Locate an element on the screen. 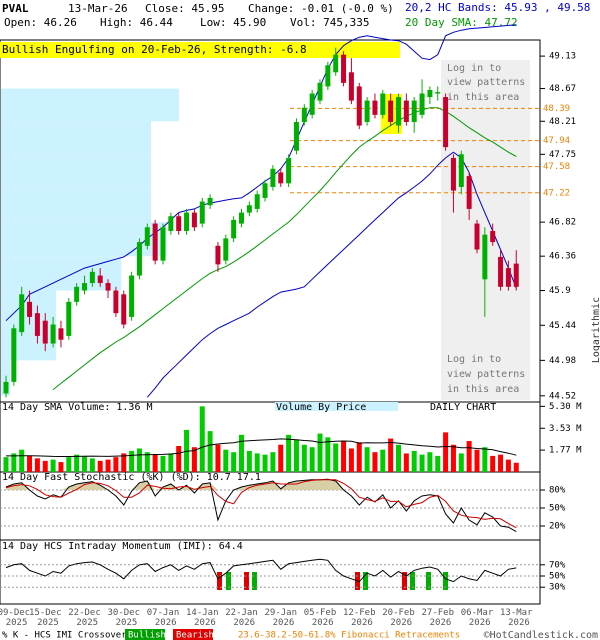 The height and width of the screenshot is (640, 600). axis-label: Logarithmic is located at coordinates (595, 330).